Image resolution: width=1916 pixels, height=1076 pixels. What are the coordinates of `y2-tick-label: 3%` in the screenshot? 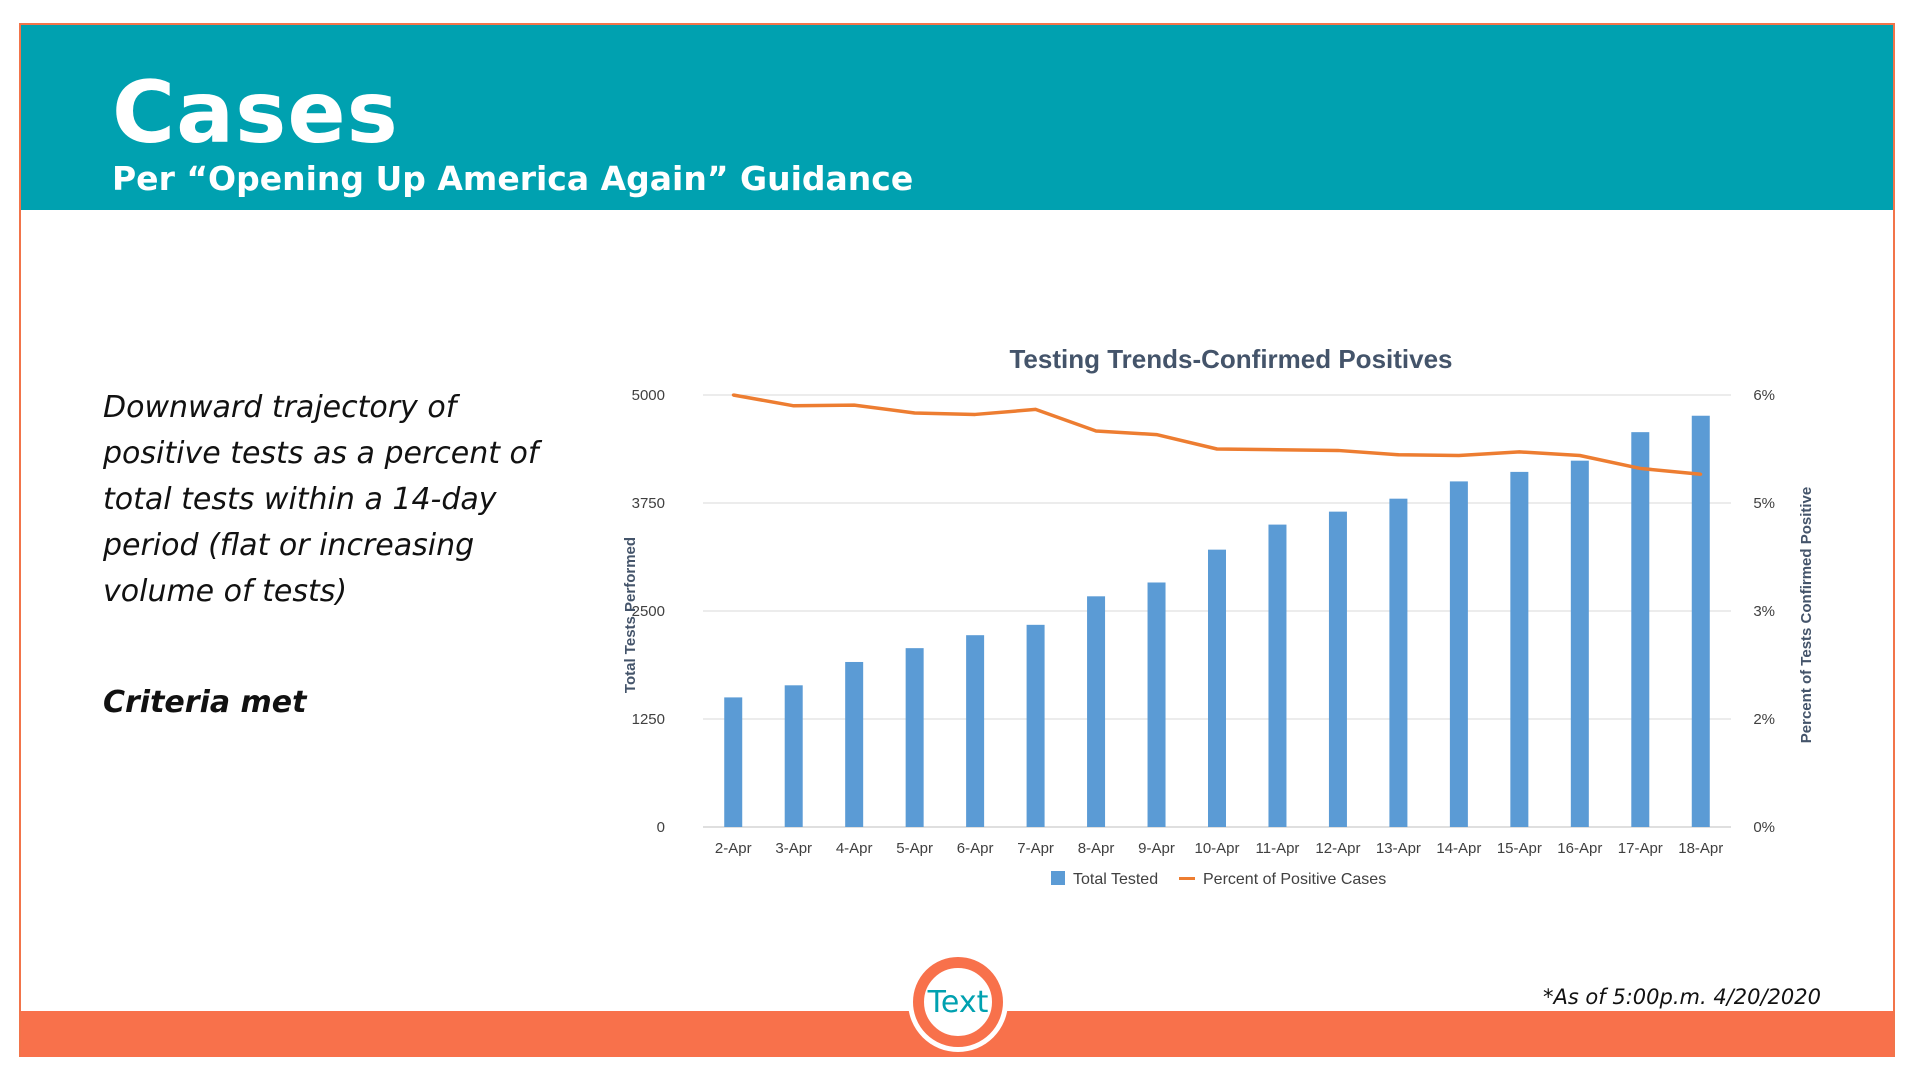 It's located at (1764, 611).